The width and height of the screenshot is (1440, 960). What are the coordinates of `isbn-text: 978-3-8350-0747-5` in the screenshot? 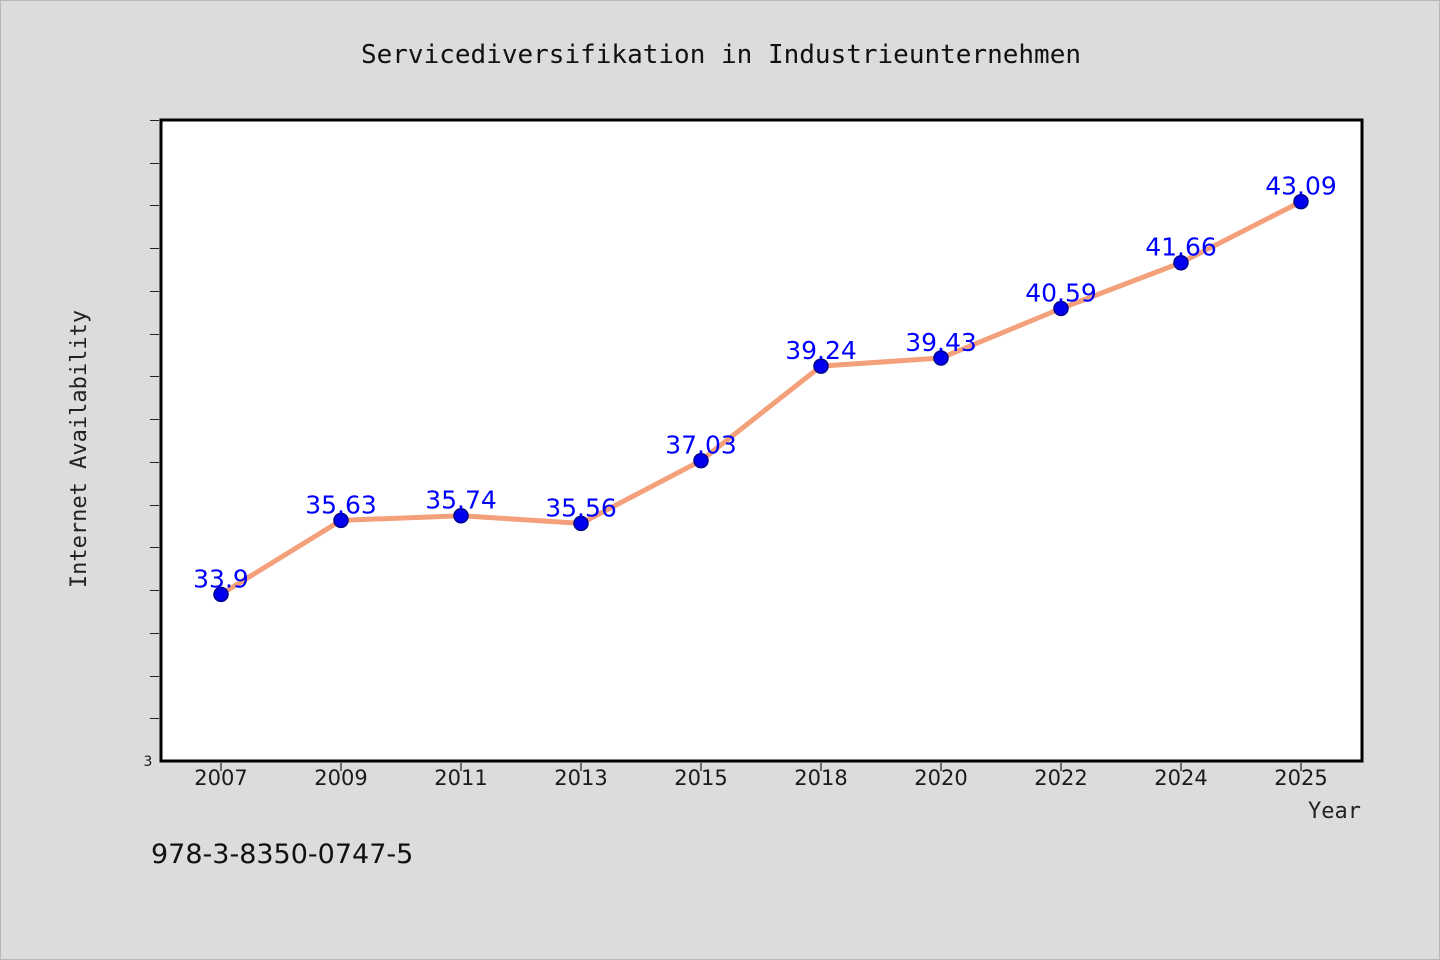 It's located at (282, 854).